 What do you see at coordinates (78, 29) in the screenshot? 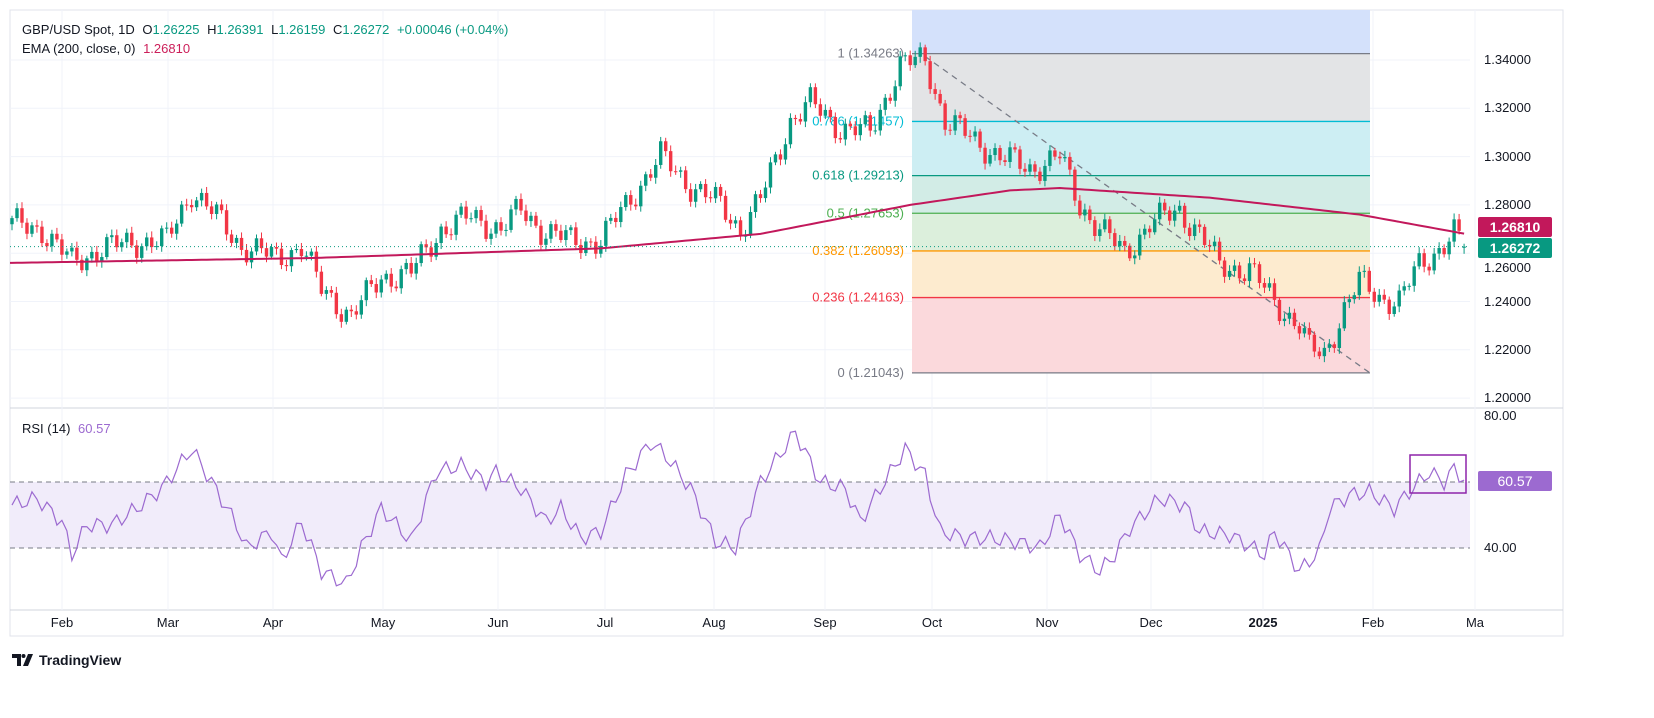
I see `symbol-title: GBP/USD Spot, 1D` at bounding box center [78, 29].